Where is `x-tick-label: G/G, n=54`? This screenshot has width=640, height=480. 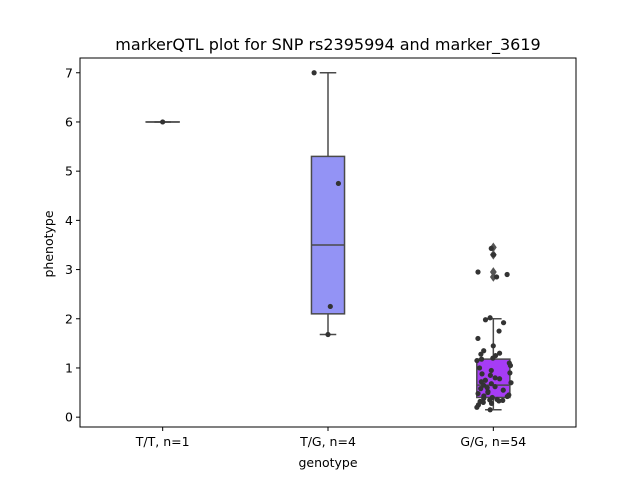 x-tick-label: G/G, n=54 is located at coordinates (493, 441).